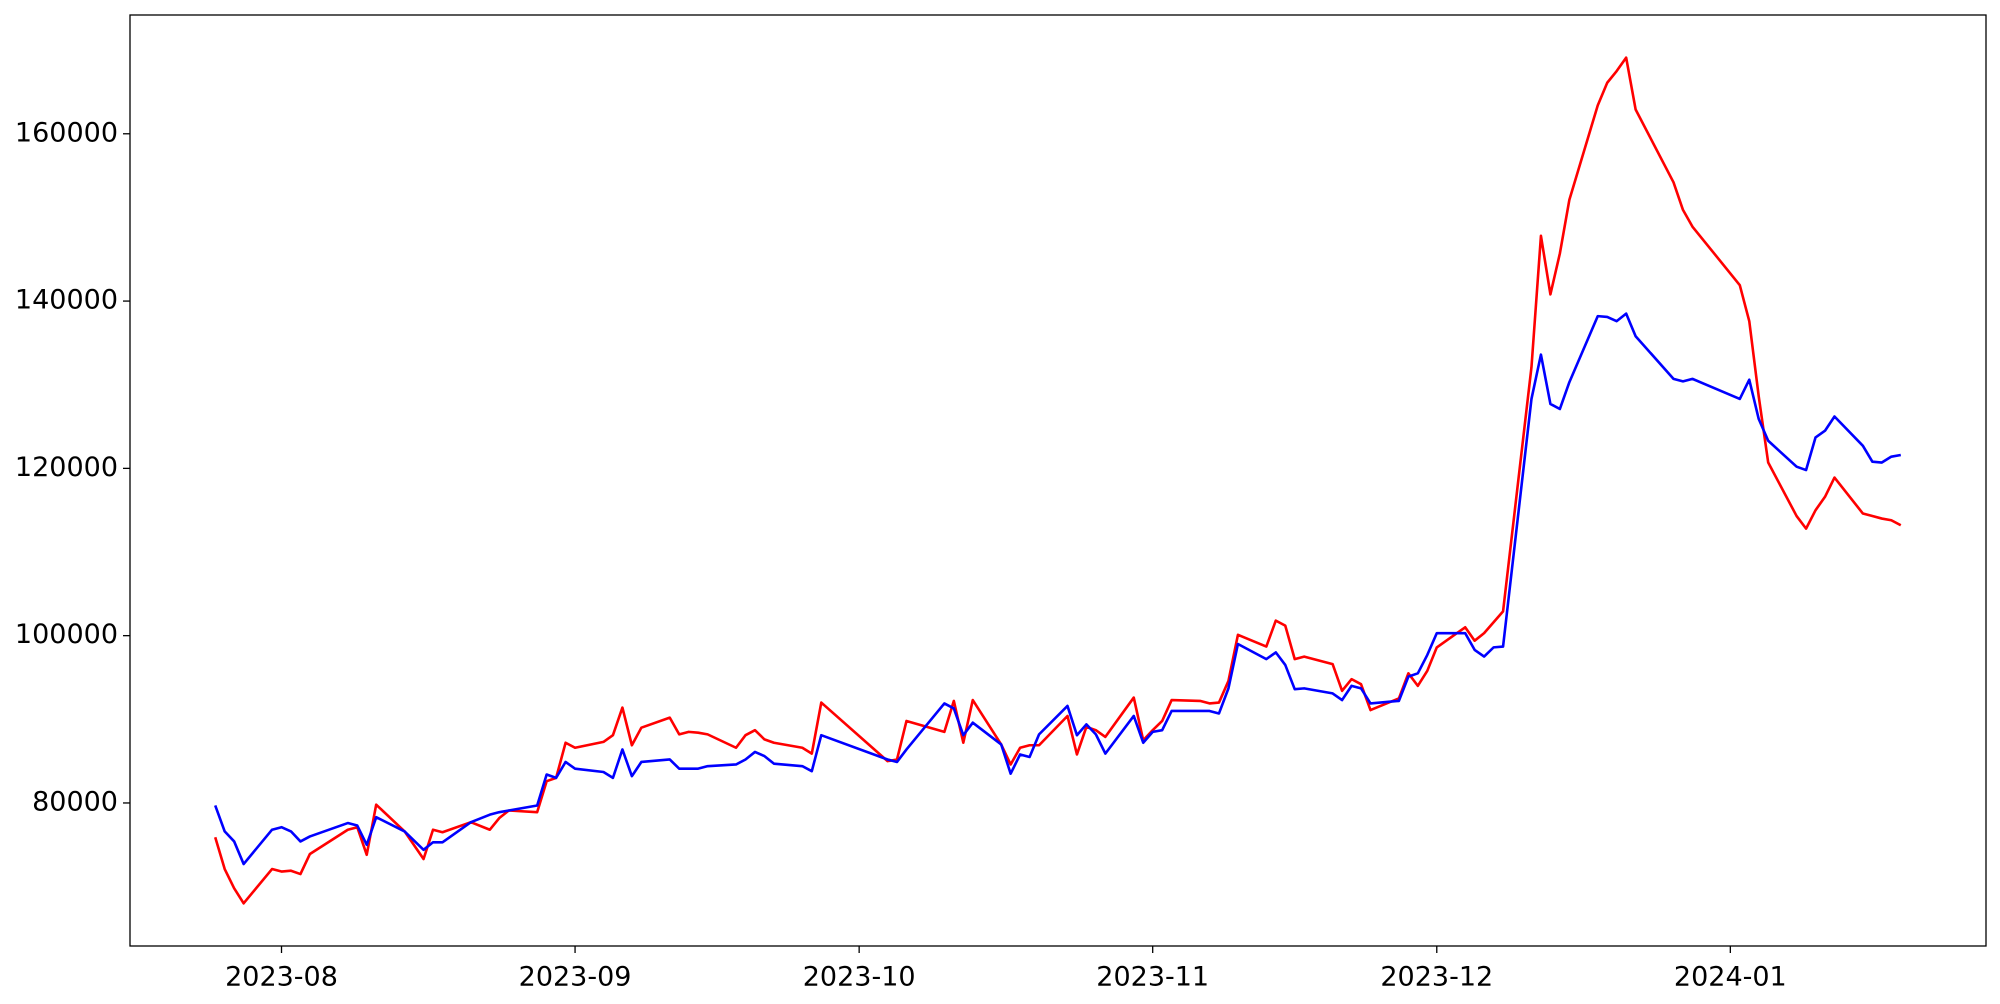 The height and width of the screenshot is (1004, 2000). Describe the element at coordinates (66, 132) in the screenshot. I see `y-tick-label: 160000` at that location.